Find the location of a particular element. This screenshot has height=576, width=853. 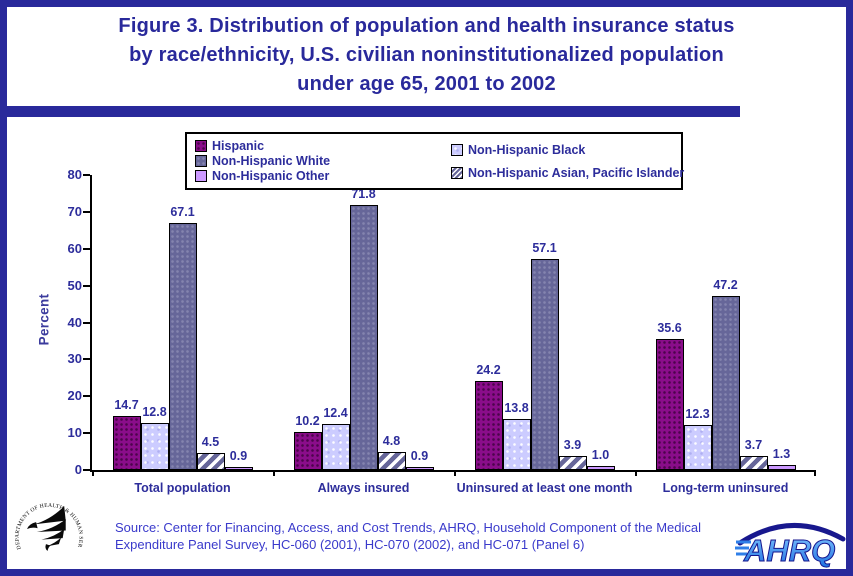

bar-value-label: 3.7 is located at coordinates (753, 445).